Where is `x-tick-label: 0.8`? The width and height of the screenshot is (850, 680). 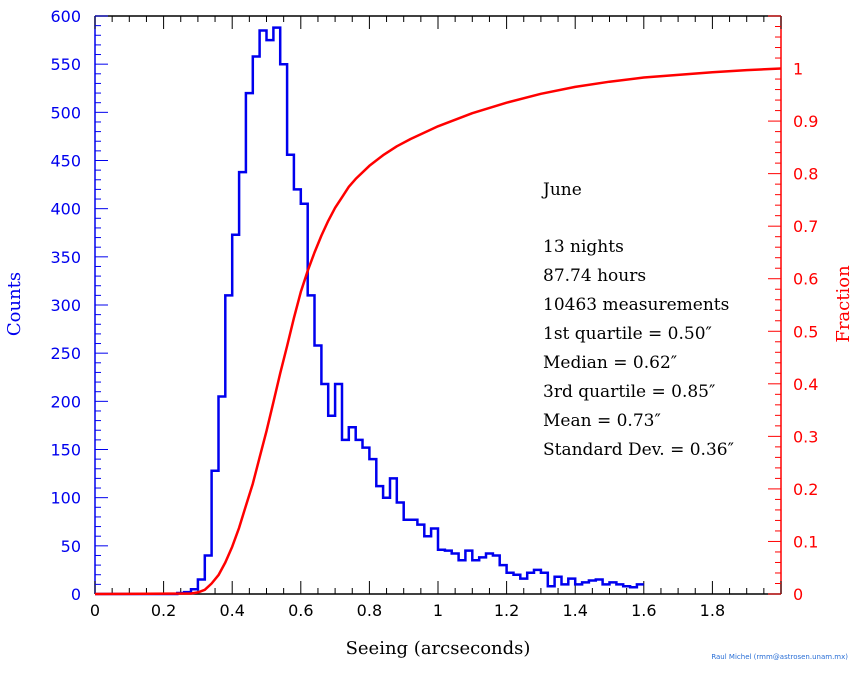
x-tick-label: 0.8 is located at coordinates (369, 610).